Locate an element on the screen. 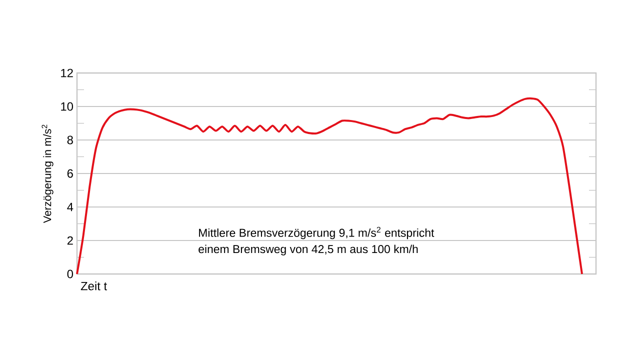  y-tick-label: 10 is located at coordinates (67, 106).